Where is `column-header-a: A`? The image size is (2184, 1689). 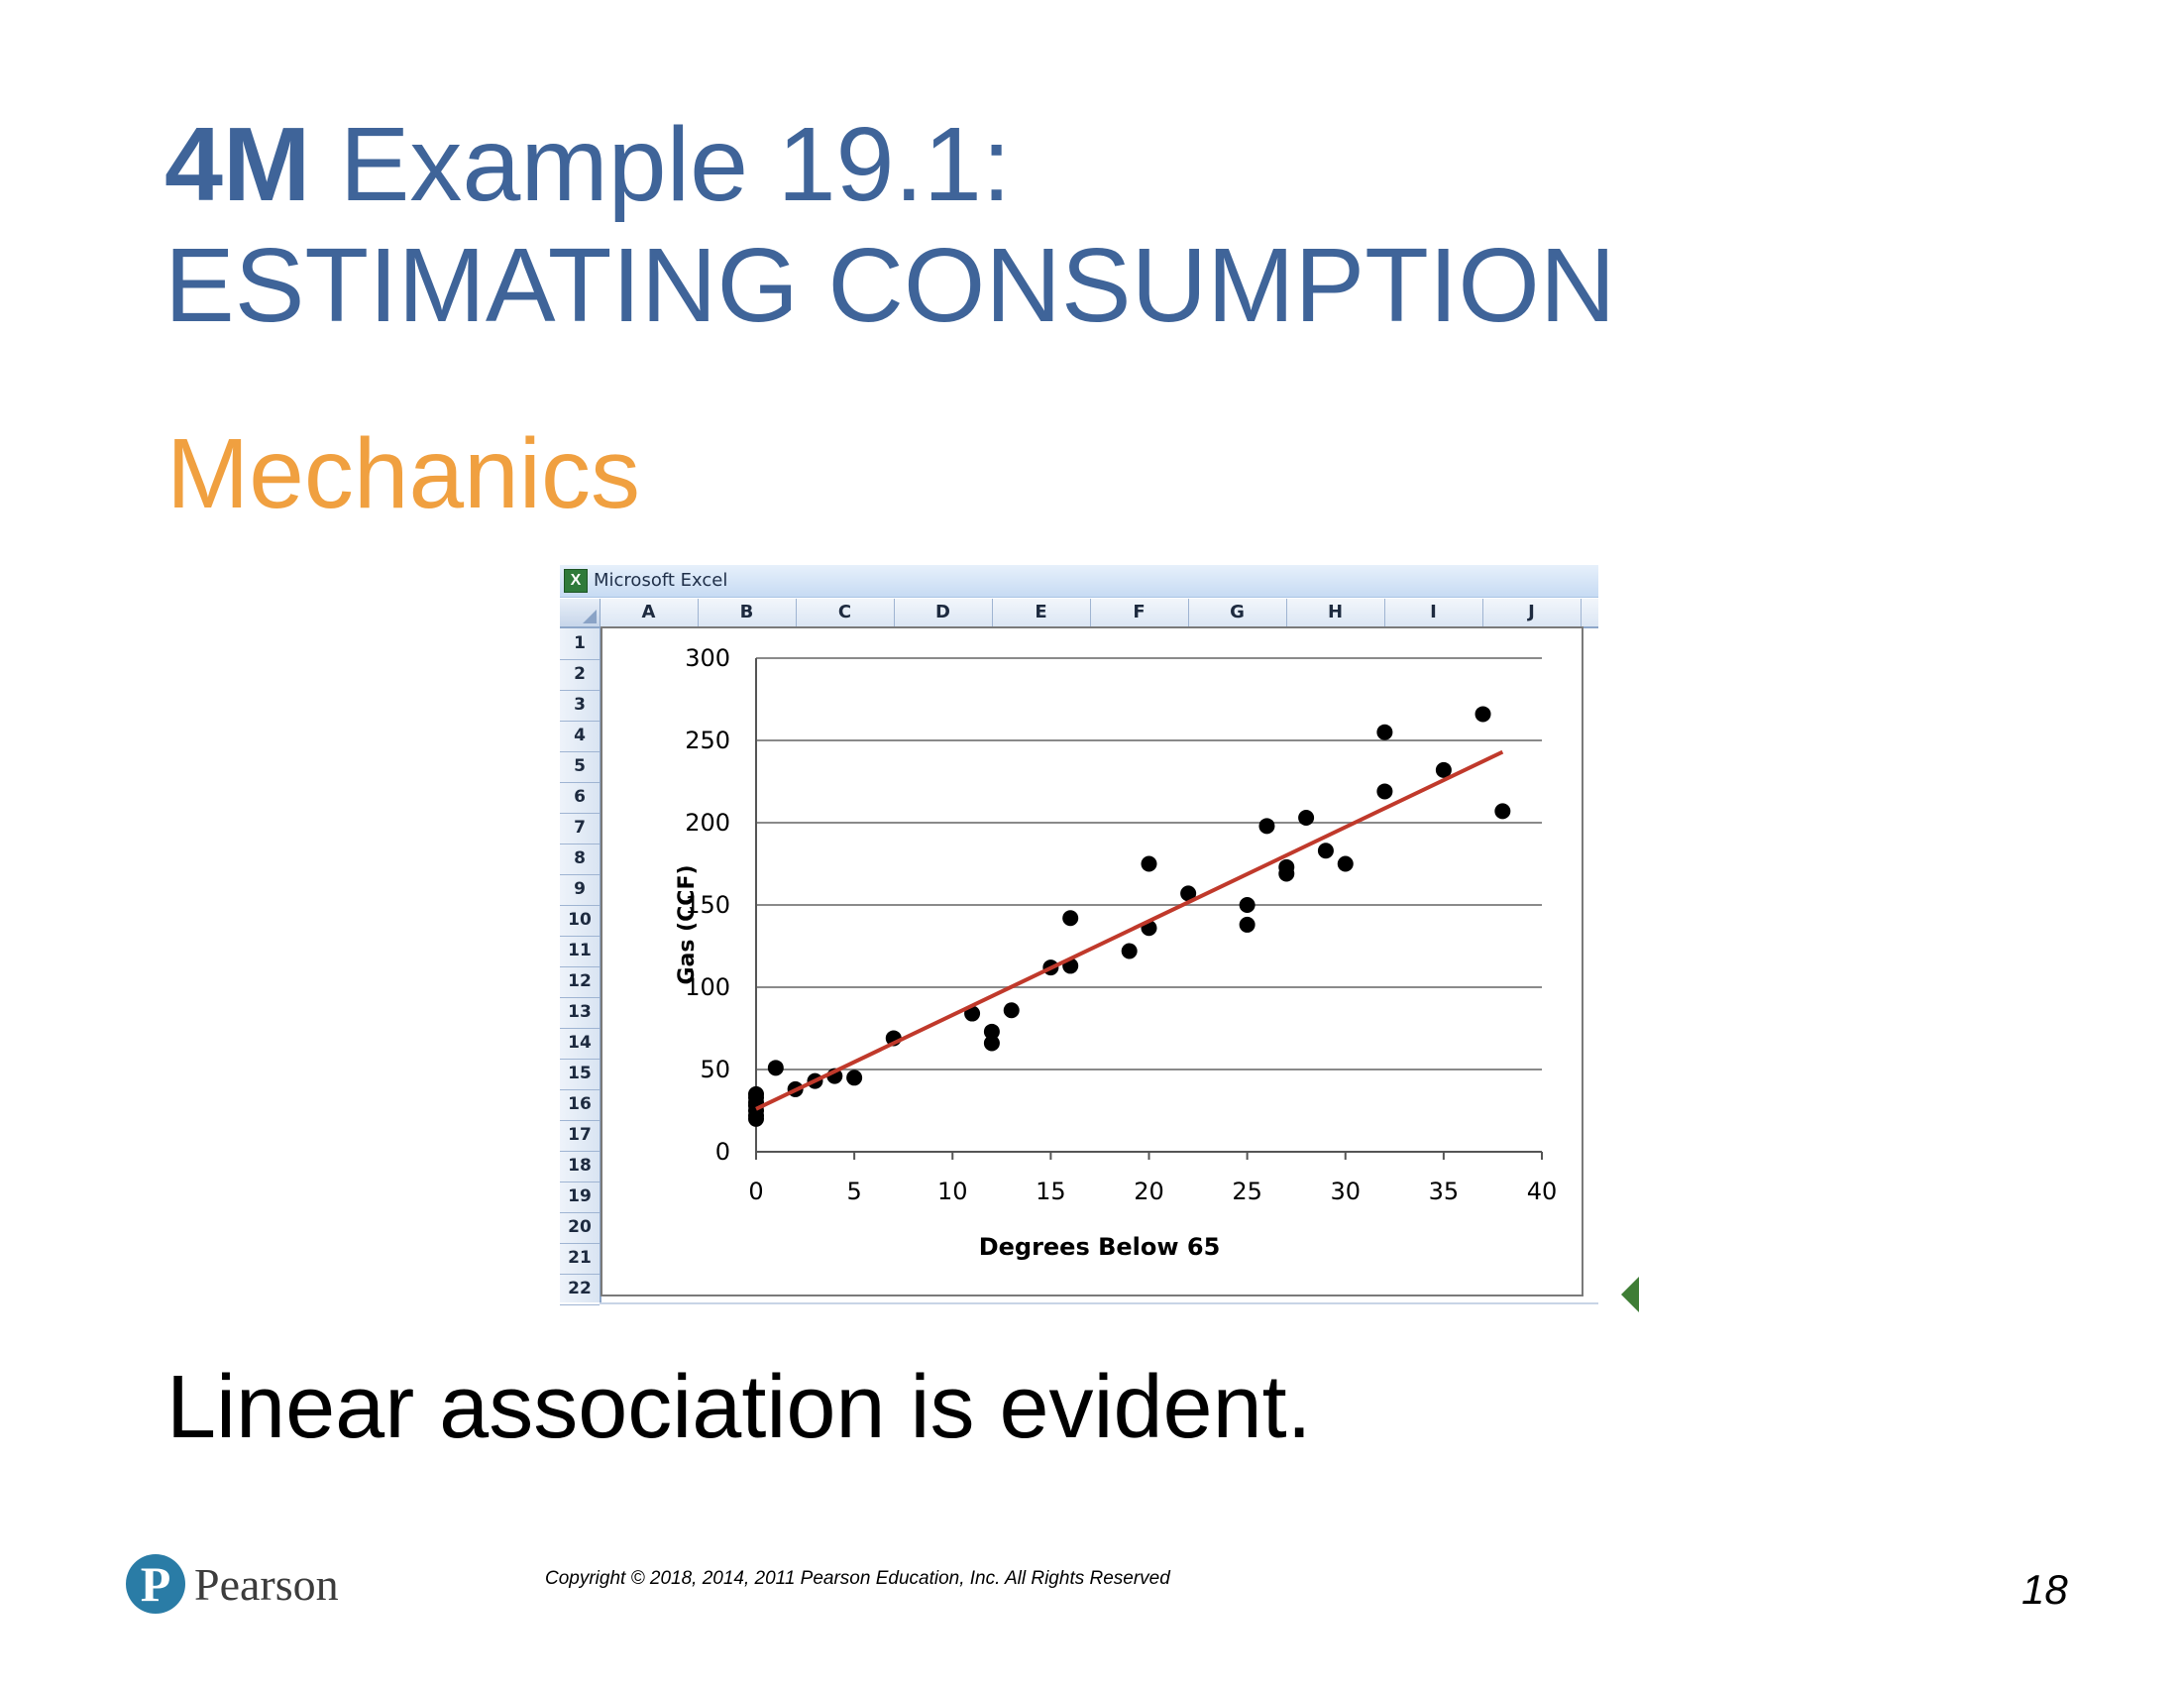
column-header-a: A is located at coordinates (649, 612).